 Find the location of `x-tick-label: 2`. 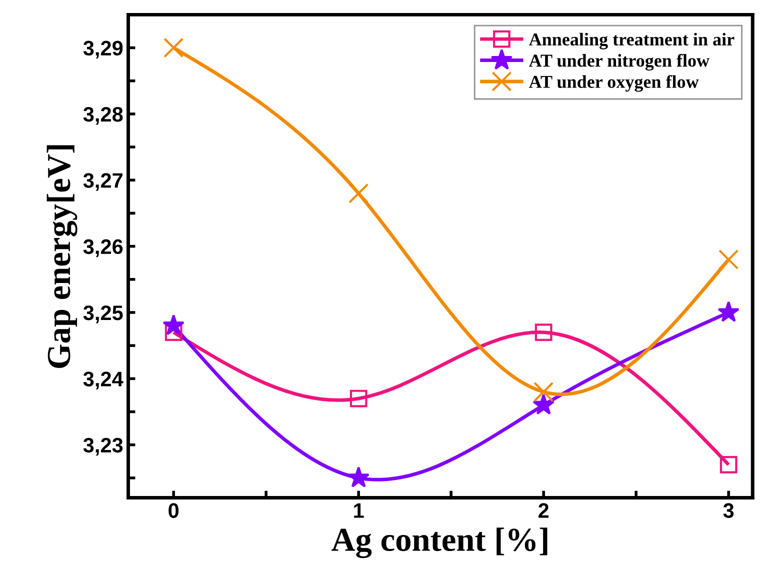

x-tick-label: 2 is located at coordinates (543, 510).